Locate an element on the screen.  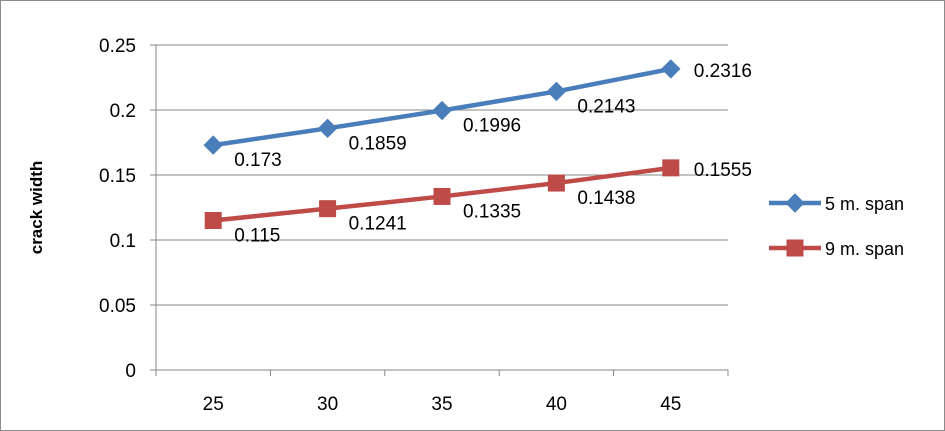
y-tick-label: 0.25 is located at coordinates (117, 46).